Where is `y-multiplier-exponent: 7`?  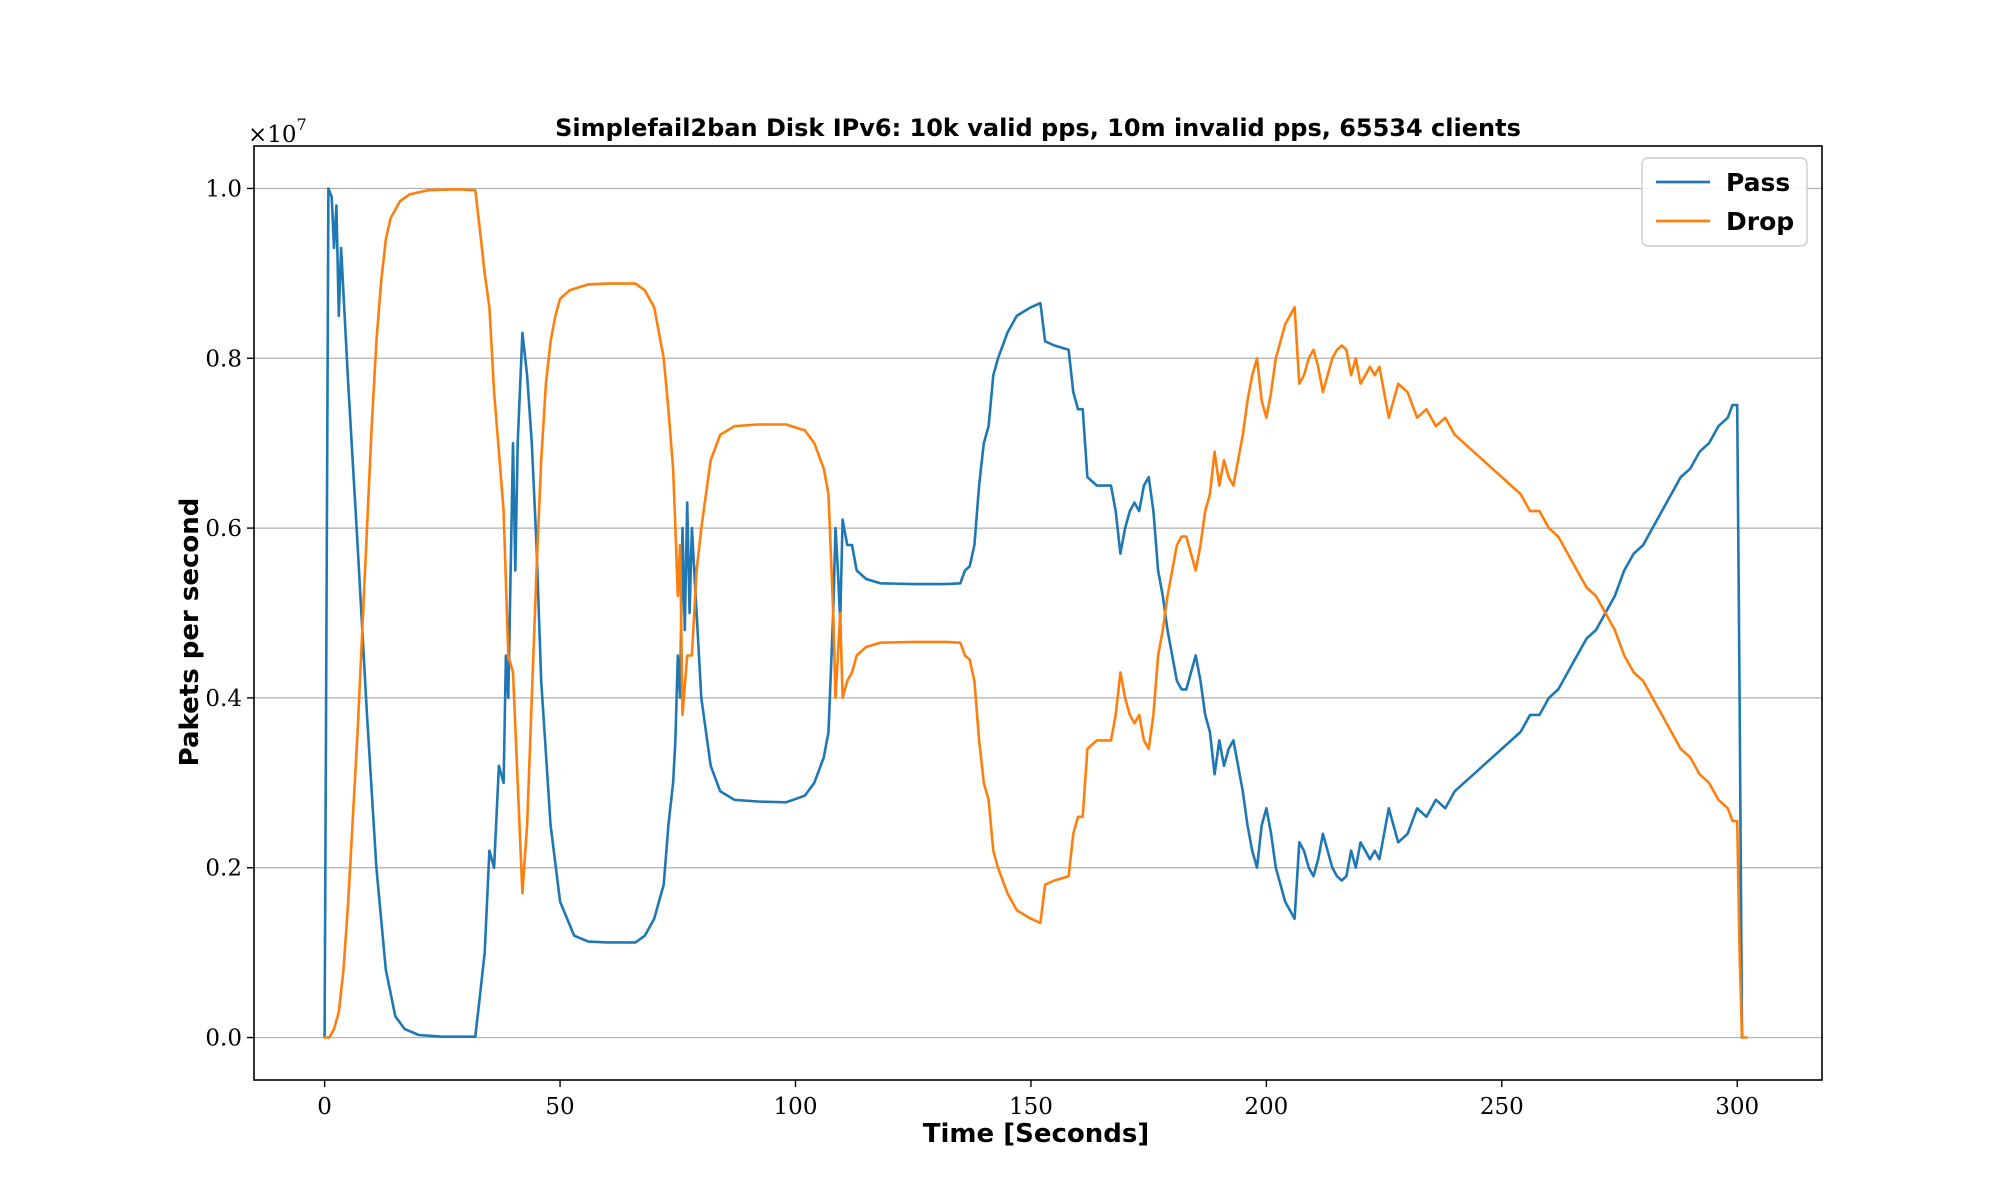 y-multiplier-exponent: 7 is located at coordinates (302, 124).